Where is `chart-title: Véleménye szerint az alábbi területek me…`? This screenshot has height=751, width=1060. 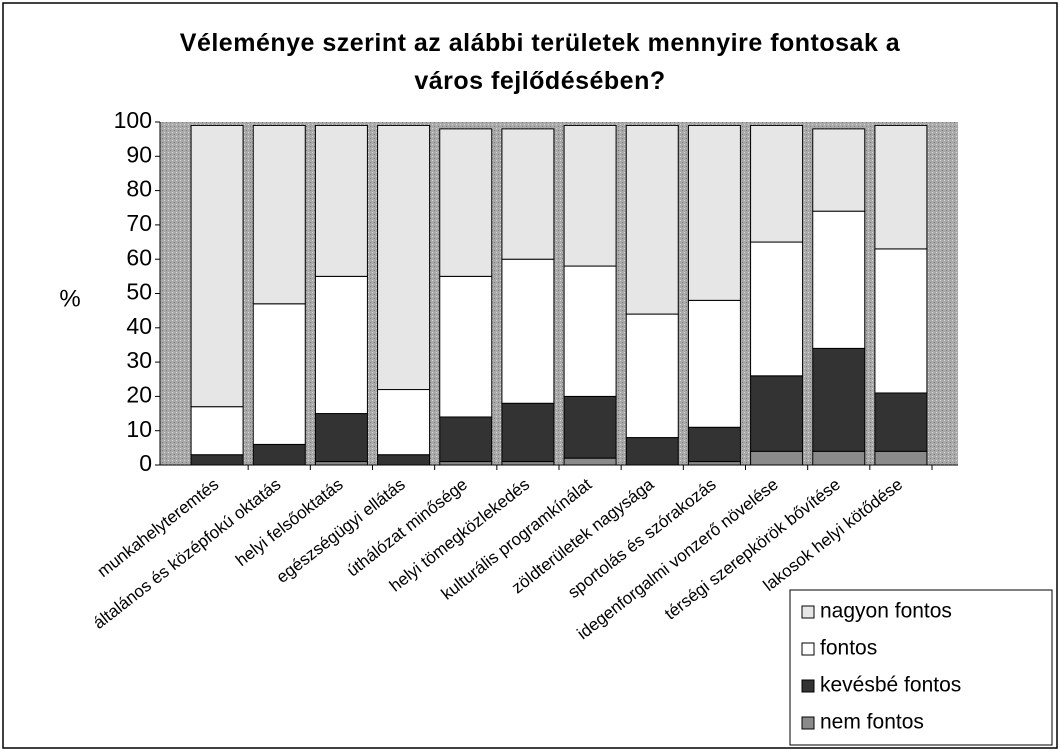 chart-title: Véleménye szerint az alábbi területek me… is located at coordinates (540, 62).